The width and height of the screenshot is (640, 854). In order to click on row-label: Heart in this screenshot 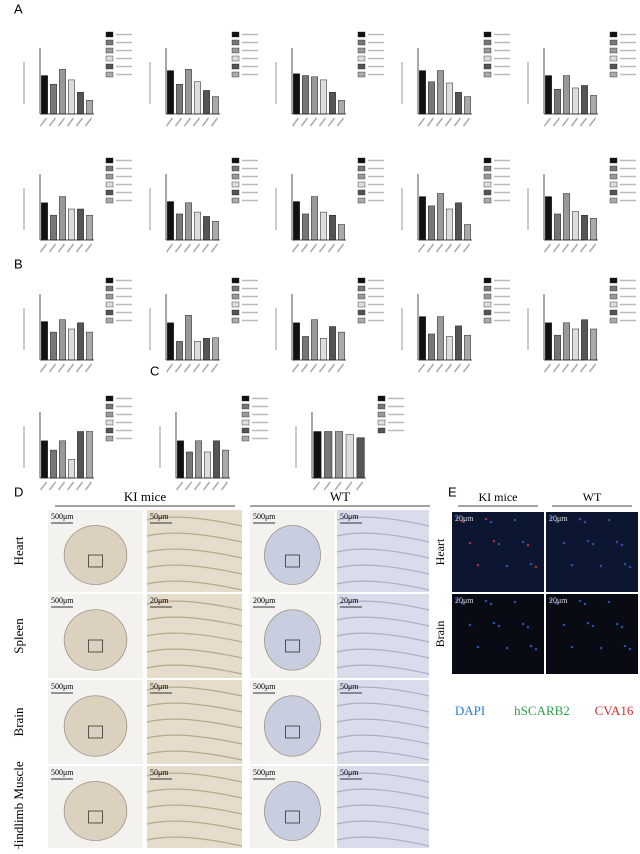, I will do `click(440, 551)`.